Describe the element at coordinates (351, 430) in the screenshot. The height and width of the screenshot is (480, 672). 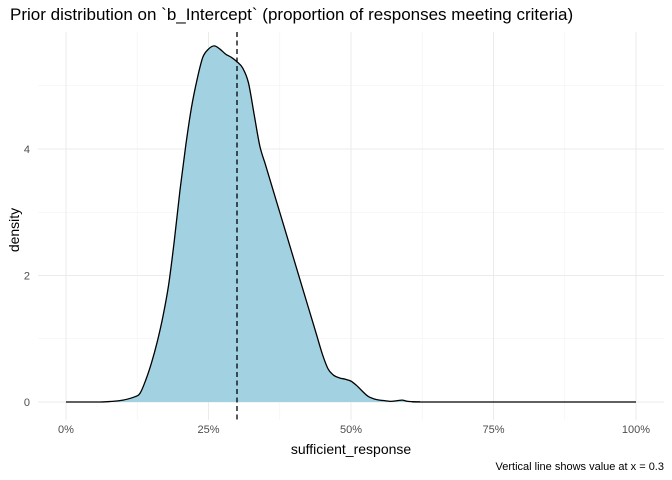
I see `x-tick-label: 50%` at that location.